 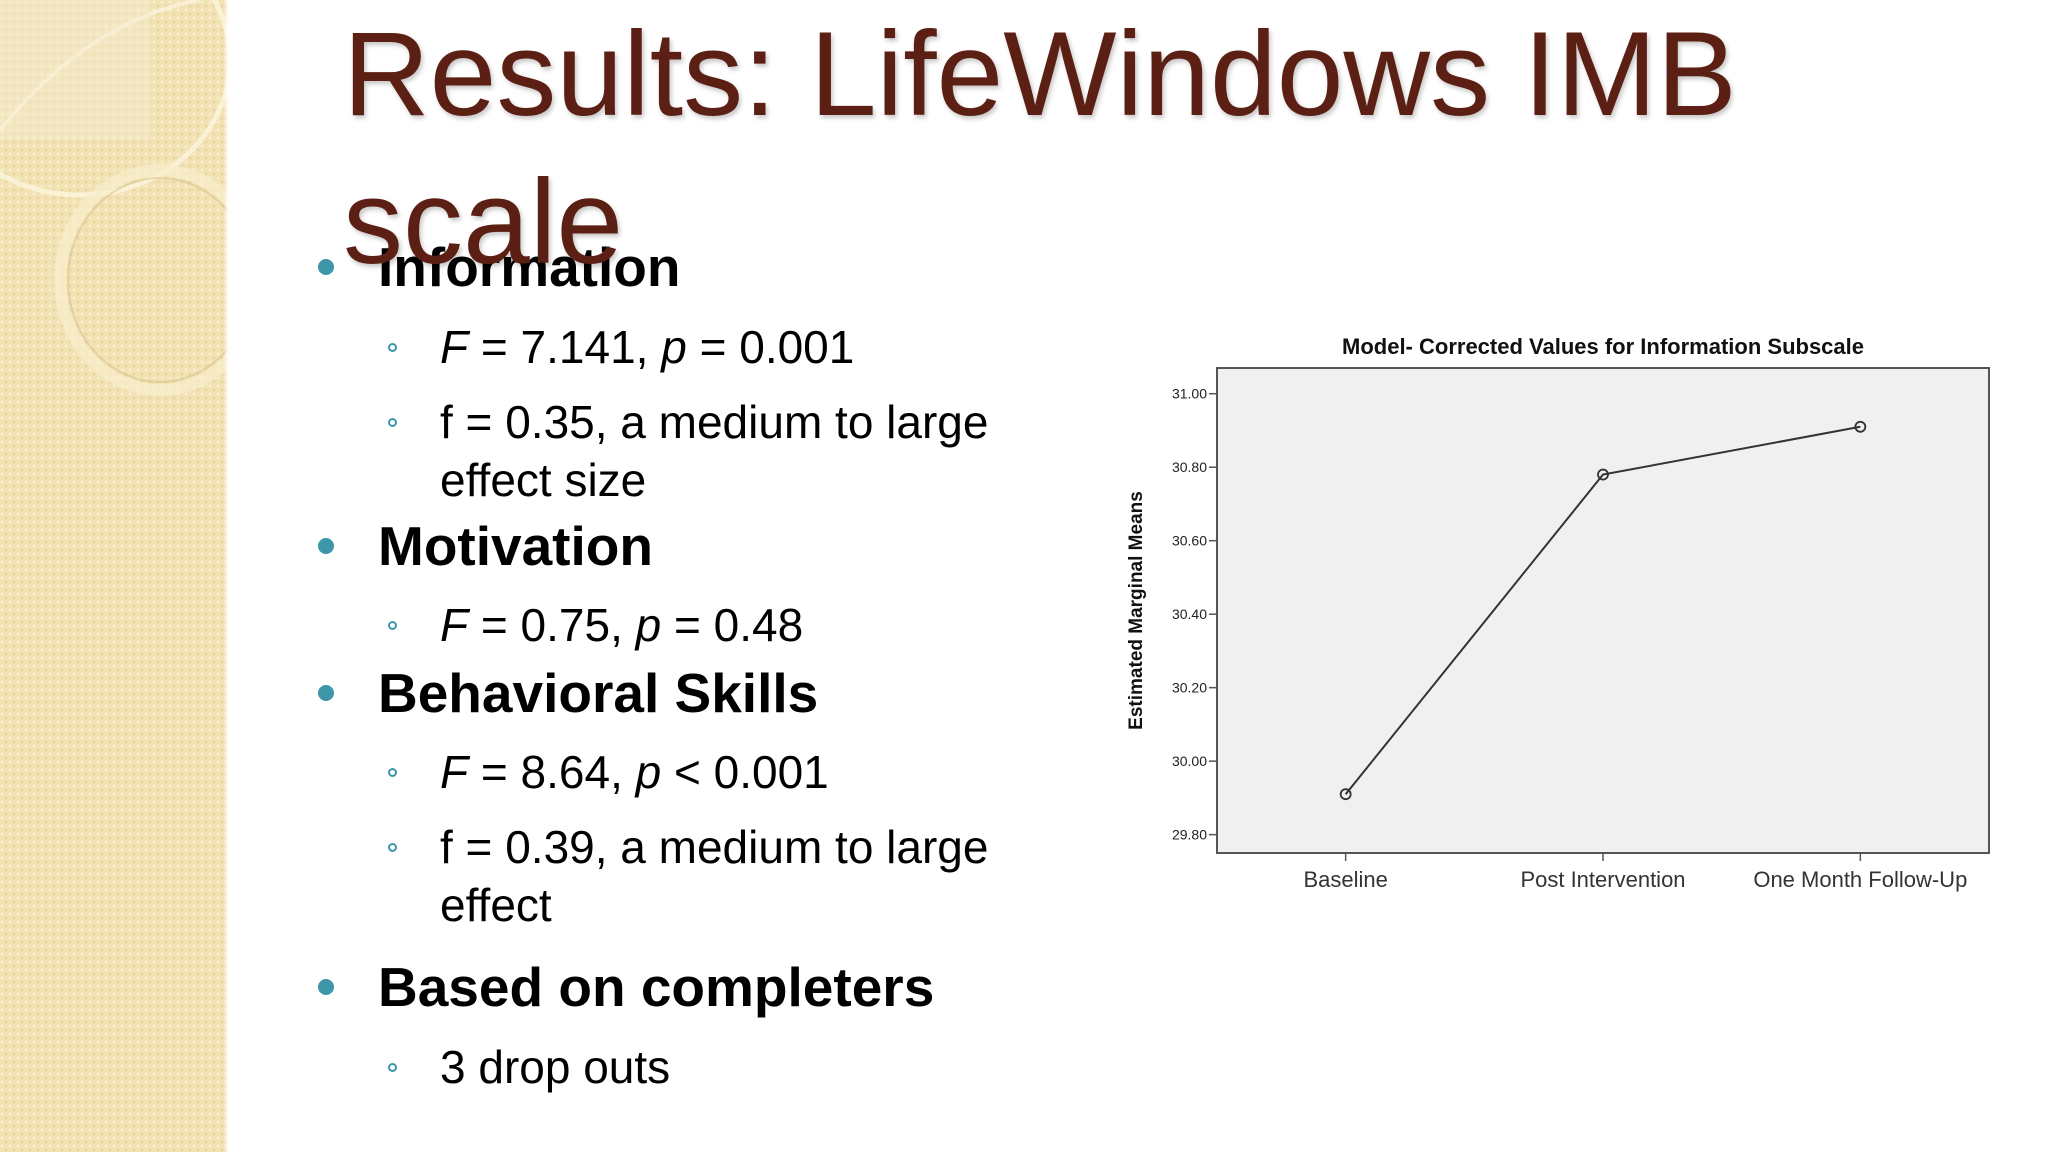 I want to click on statistic-text: 3 drop outs, so click(x=555, y=1067).